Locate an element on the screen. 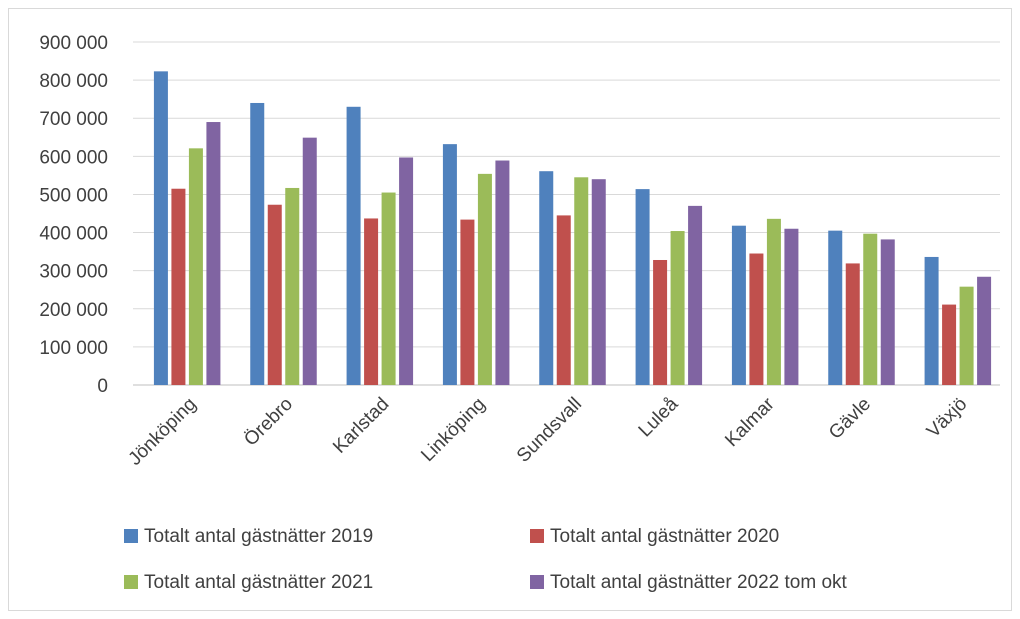 The width and height of the screenshot is (1020, 619). x-tick-label: Karlstad is located at coordinates (361, 426).